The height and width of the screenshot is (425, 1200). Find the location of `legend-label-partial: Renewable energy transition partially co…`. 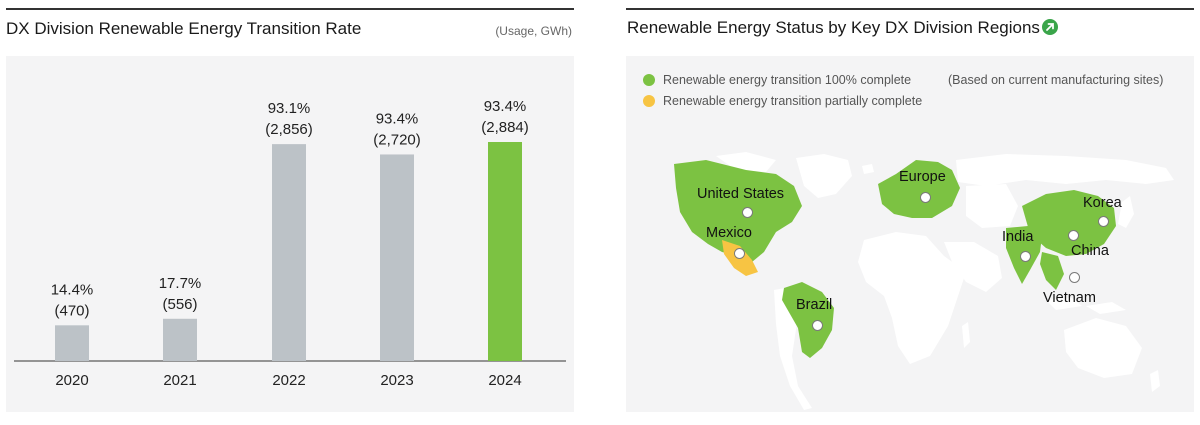

legend-label-partial: Renewable energy transition partially co… is located at coordinates (793, 101).